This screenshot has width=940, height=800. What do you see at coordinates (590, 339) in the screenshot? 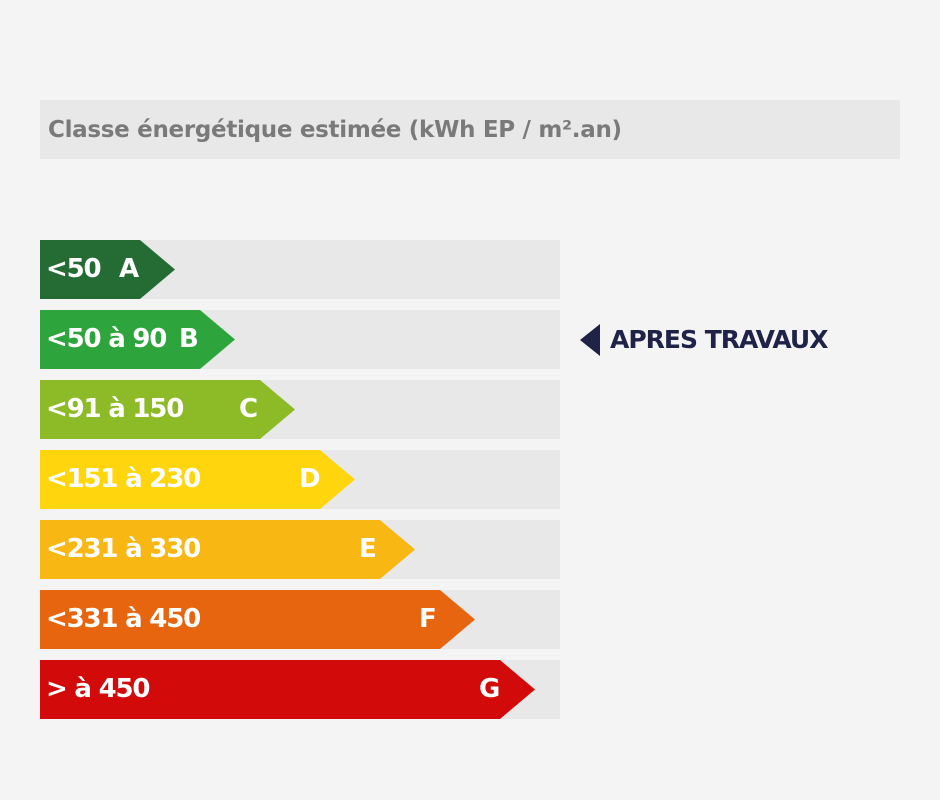
I see `marker-arrow-icon` at bounding box center [590, 339].